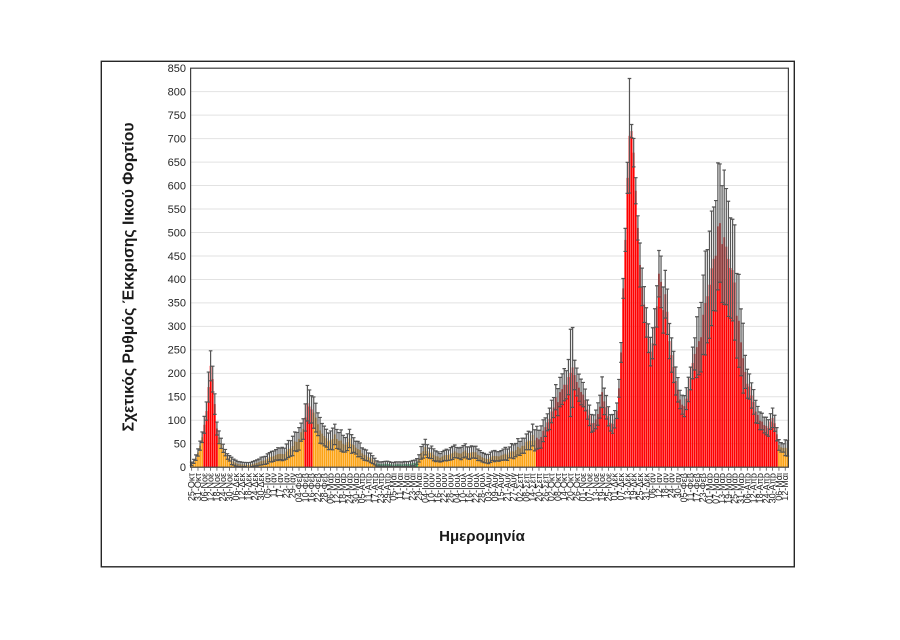  What do you see at coordinates (709, 488) in the screenshot?
I see `svg-text: 01-Μαρ` at bounding box center [709, 488].